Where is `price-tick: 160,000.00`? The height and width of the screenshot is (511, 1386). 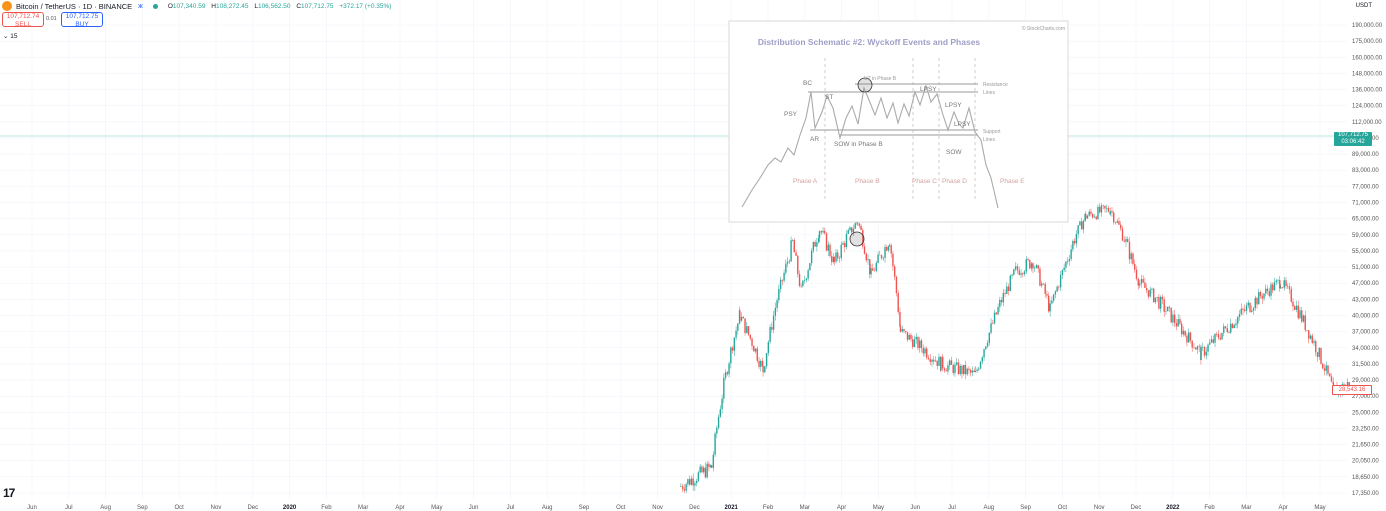
price-tick: 160,000.00 is located at coordinates (1367, 58).